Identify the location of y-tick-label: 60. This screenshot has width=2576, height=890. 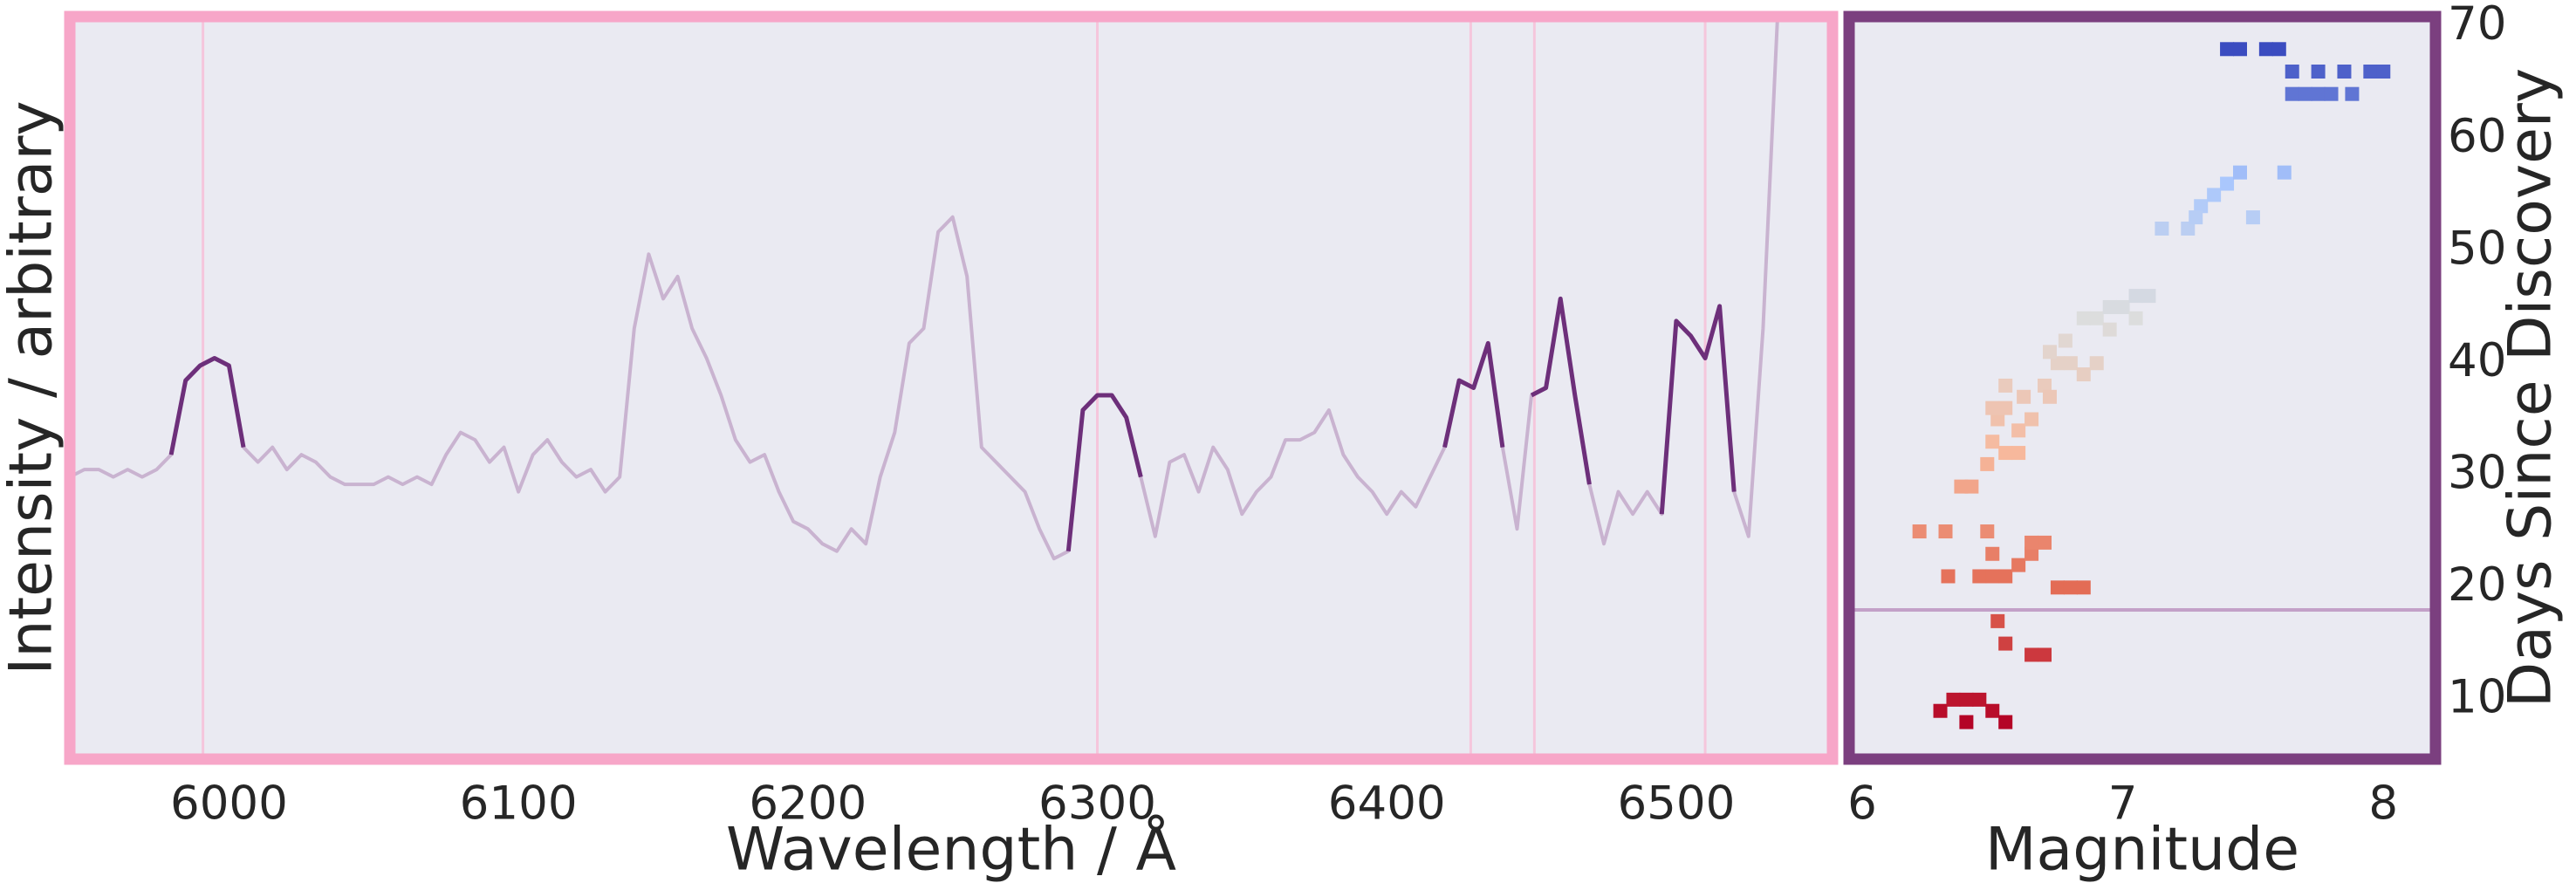
(2477, 136).